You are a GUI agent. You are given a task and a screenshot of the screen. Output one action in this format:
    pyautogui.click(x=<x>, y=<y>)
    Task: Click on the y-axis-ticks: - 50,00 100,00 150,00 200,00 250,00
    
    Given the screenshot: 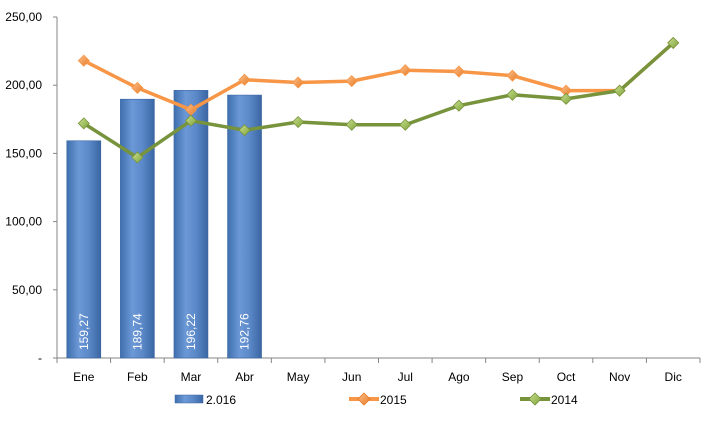 What is the action you would take?
    pyautogui.click(x=31, y=187)
    